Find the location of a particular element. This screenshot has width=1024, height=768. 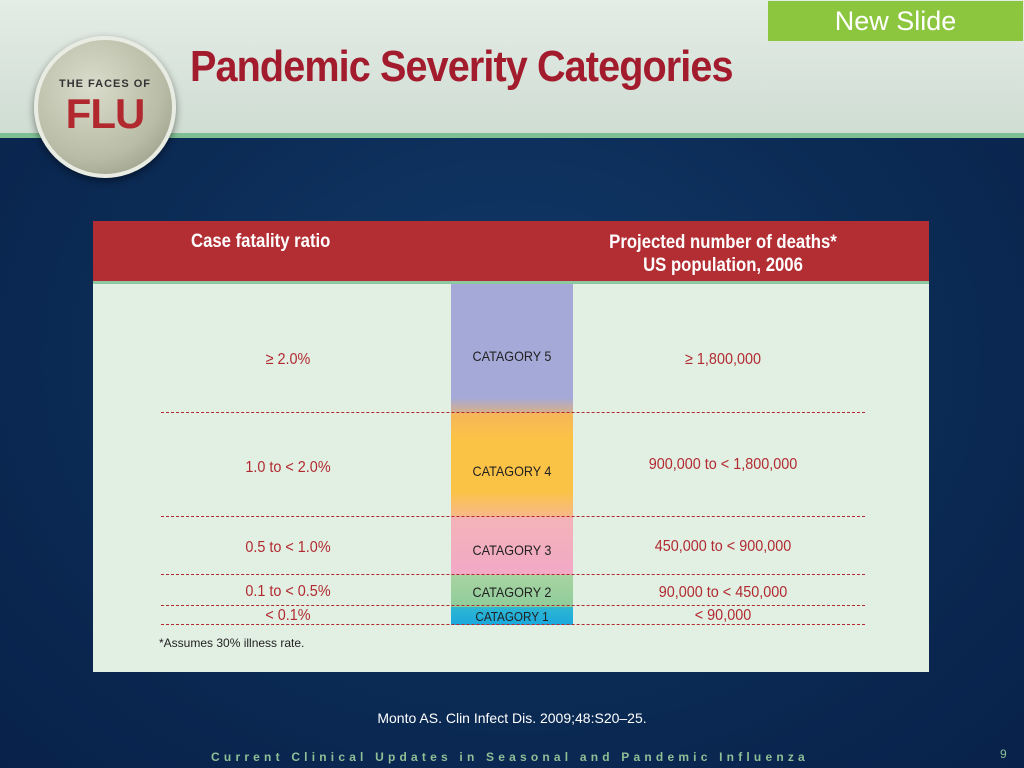

label-category-3: CATAGORY 3 is located at coordinates (512, 550).